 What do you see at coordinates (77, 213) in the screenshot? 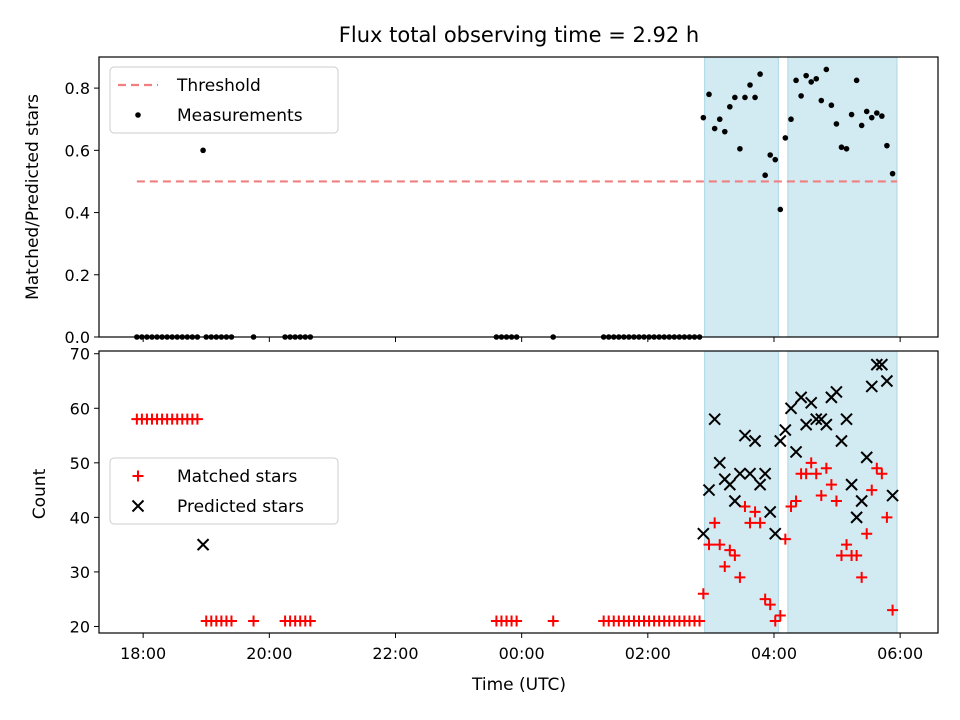
I see `top-y-tick-label: 0.4` at bounding box center [77, 213].